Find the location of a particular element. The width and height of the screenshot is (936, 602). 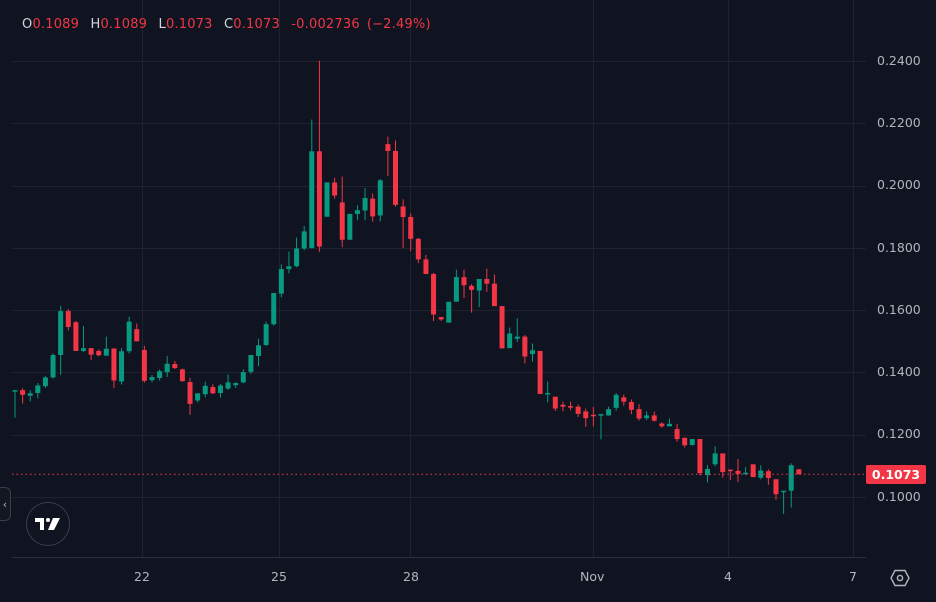

high-value: 0.1089 is located at coordinates (124, 24).